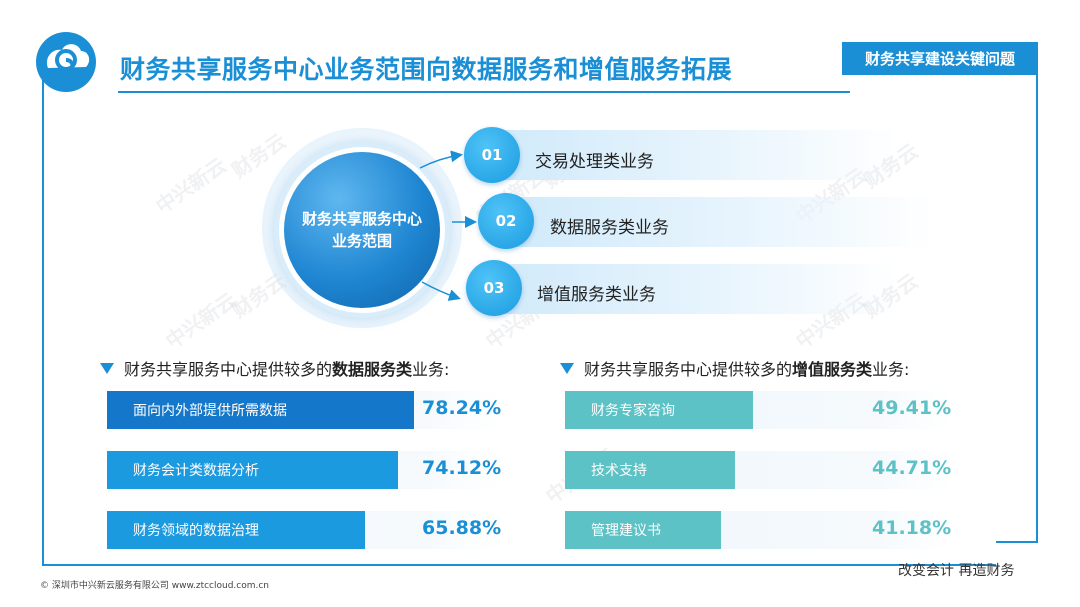 This screenshot has width=1080, height=607. Describe the element at coordinates (832, 369) in the screenshot. I see `heading-bold: 增值服务类` at that location.